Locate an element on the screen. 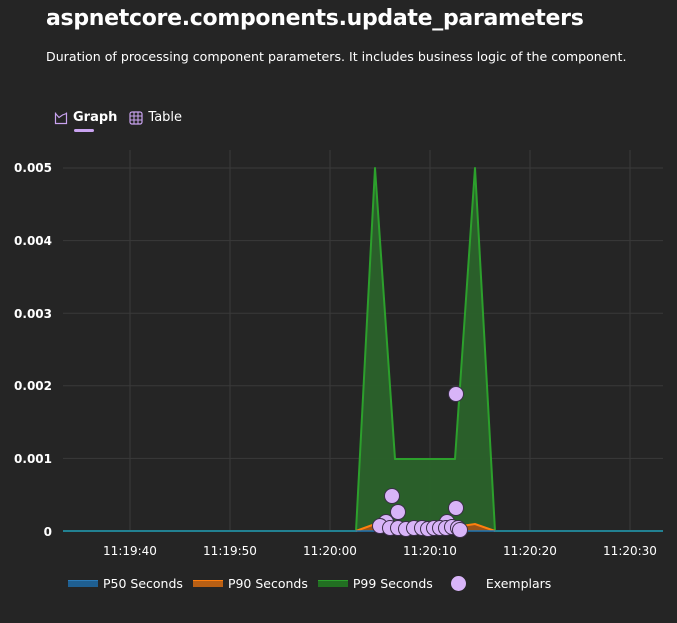 This screenshot has height=623, width=677. x-tick: 11:20:10 is located at coordinates (430, 551).